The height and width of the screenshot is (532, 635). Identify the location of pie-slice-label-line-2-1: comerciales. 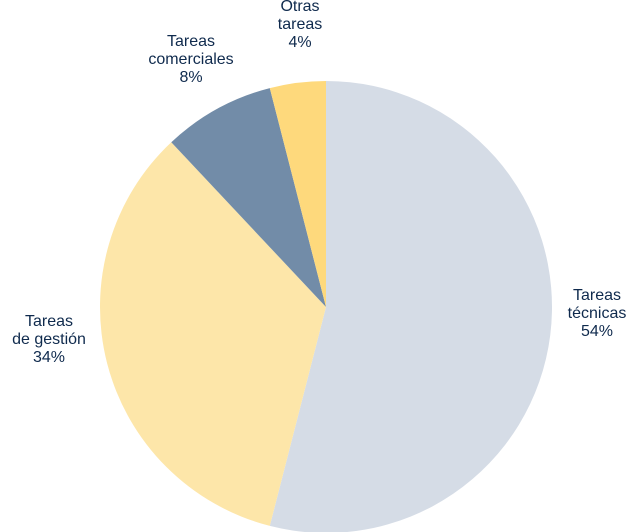
(190, 59).